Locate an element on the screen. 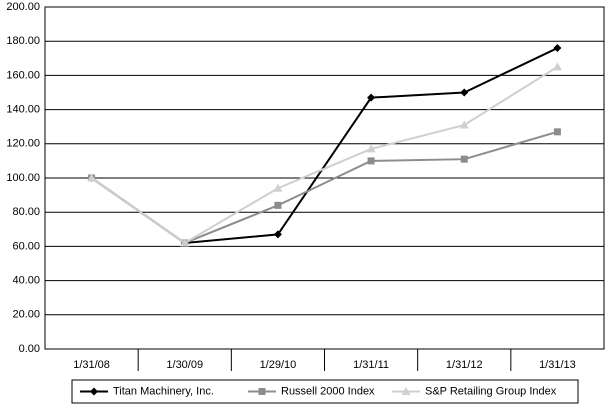  x-tick-label: 1/30/09 is located at coordinates (184, 365).